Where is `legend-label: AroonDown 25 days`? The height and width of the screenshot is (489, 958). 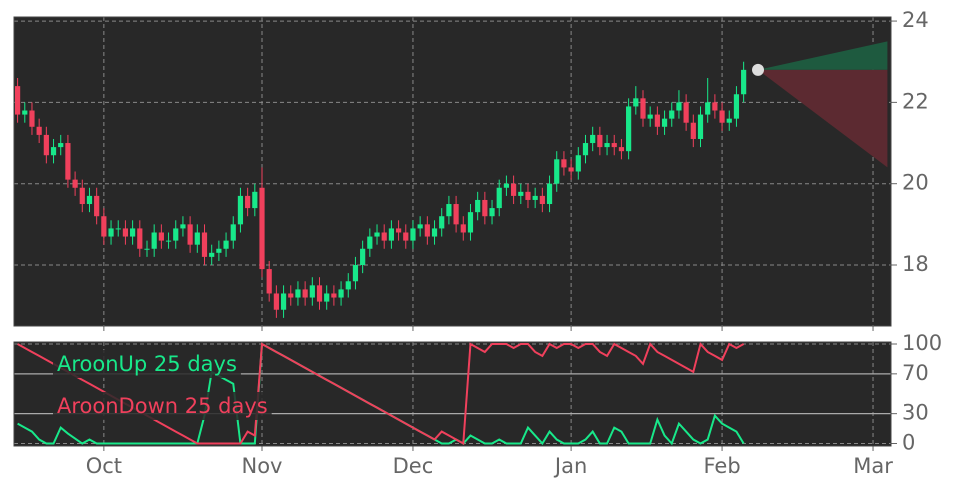
legend-label: AroonDown 25 days is located at coordinates (162, 406).